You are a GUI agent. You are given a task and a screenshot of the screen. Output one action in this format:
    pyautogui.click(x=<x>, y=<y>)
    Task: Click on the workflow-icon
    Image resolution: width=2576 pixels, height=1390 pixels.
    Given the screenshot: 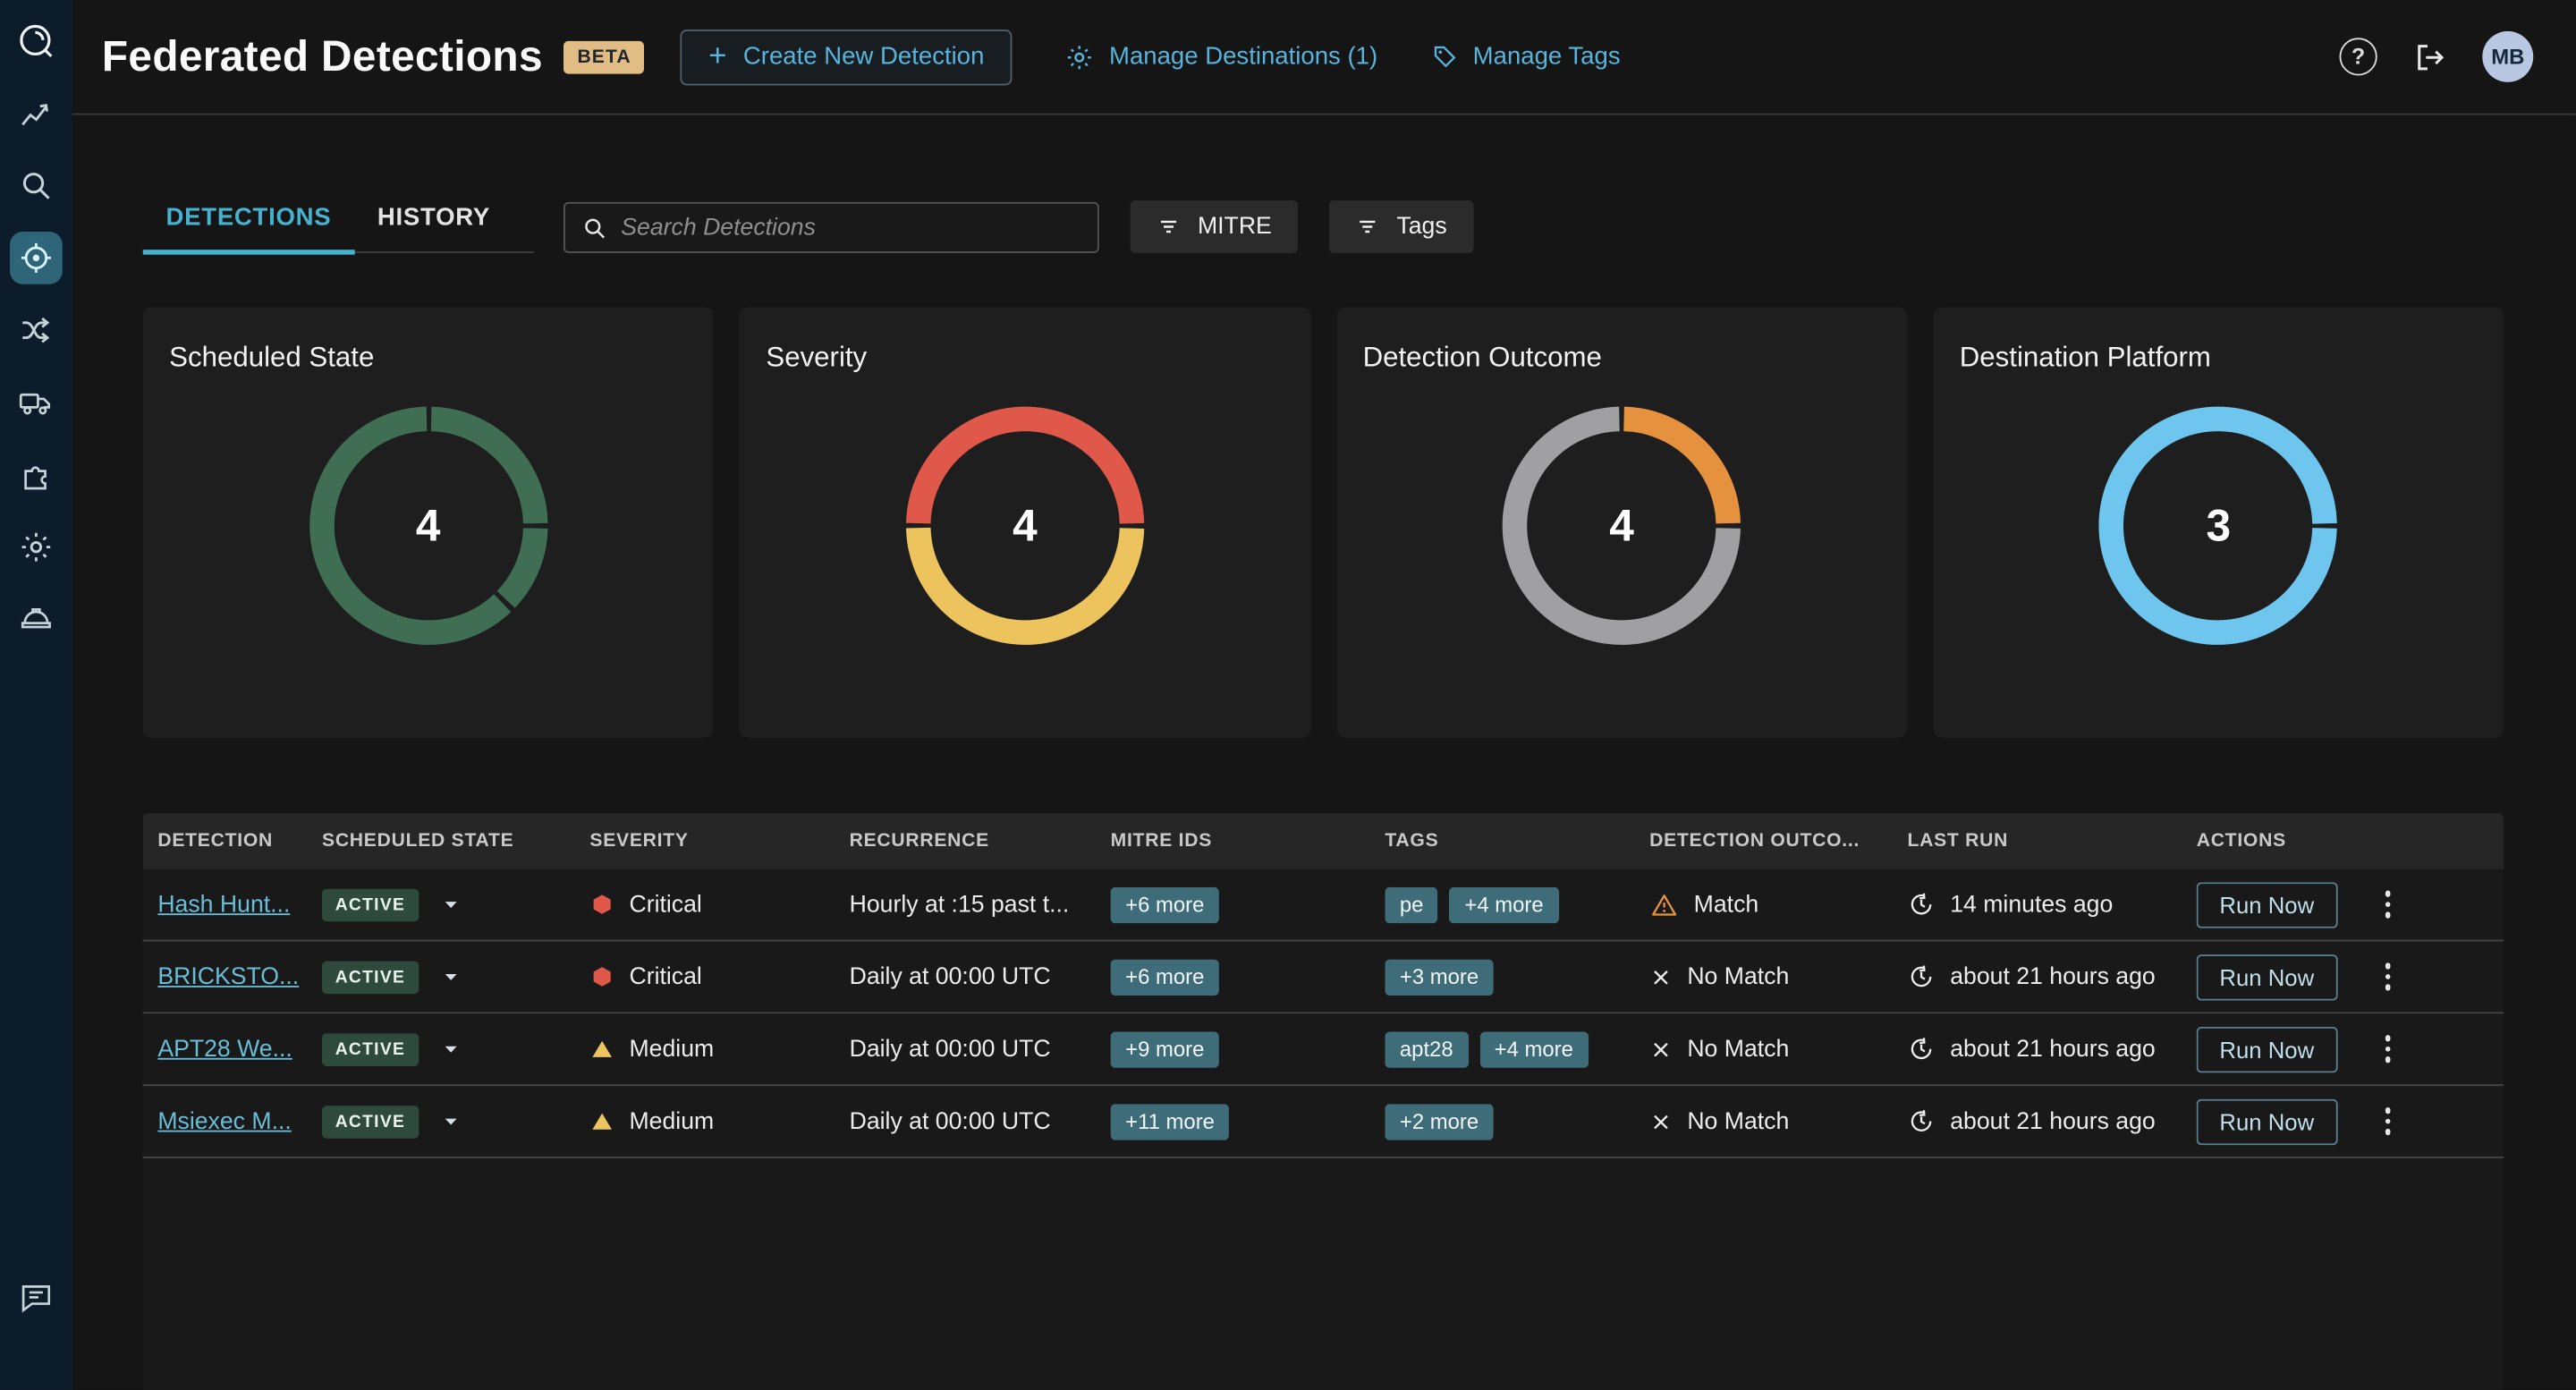 What is the action you would take?
    pyautogui.click(x=36, y=330)
    